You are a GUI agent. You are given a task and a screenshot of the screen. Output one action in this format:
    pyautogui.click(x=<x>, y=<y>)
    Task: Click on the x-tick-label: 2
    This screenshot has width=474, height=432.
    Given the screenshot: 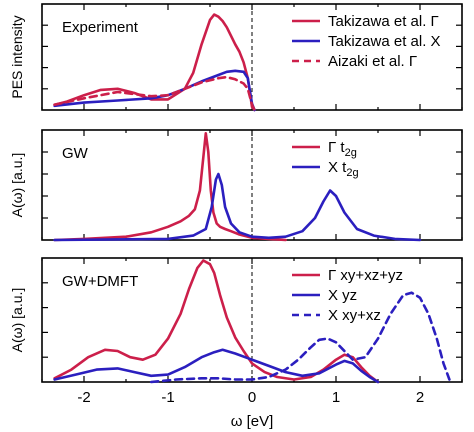 What is the action you would take?
    pyautogui.click(x=420, y=397)
    